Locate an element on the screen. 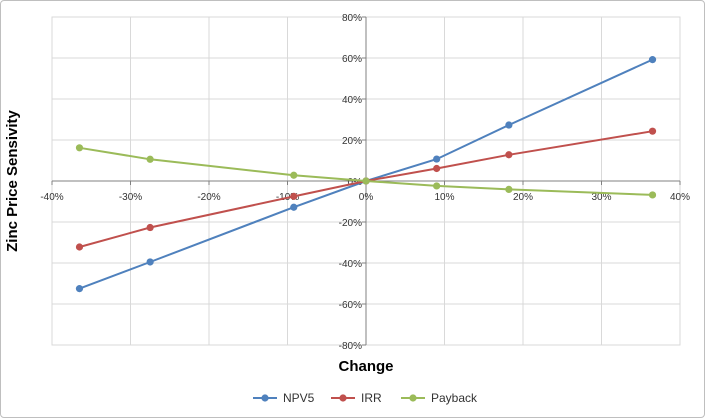 Image resolution: width=705 pixels, height=418 pixels. y-tick-label: -60% is located at coordinates (350, 305).